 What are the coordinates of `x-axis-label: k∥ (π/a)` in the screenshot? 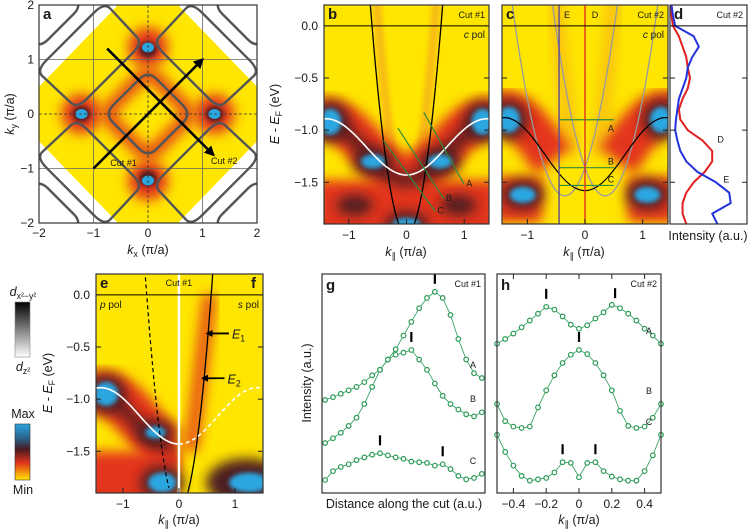 It's located at (578, 521).